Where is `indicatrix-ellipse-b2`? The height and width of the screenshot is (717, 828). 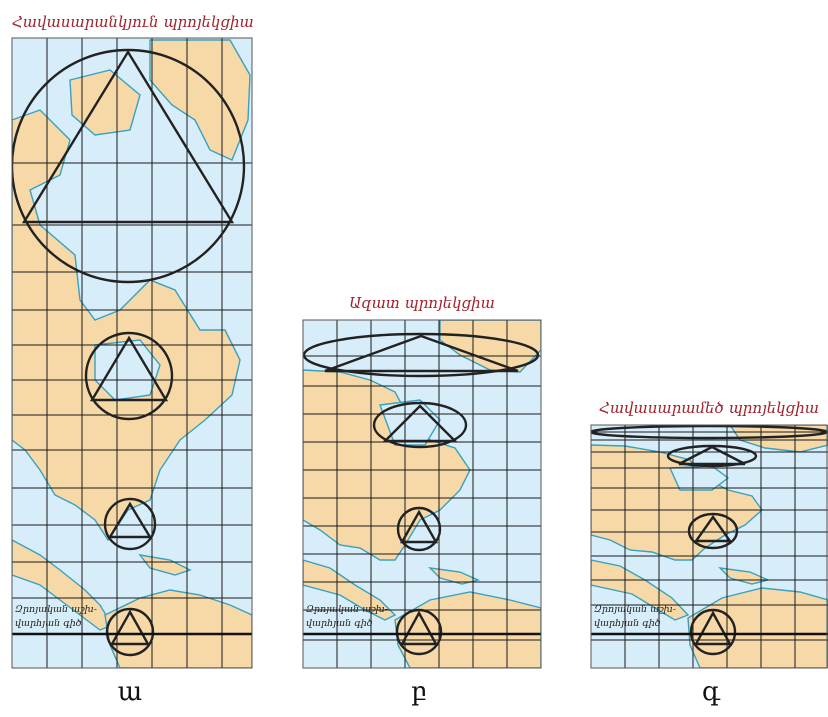
indicatrix-ellipse-b2 is located at coordinates (420, 425).